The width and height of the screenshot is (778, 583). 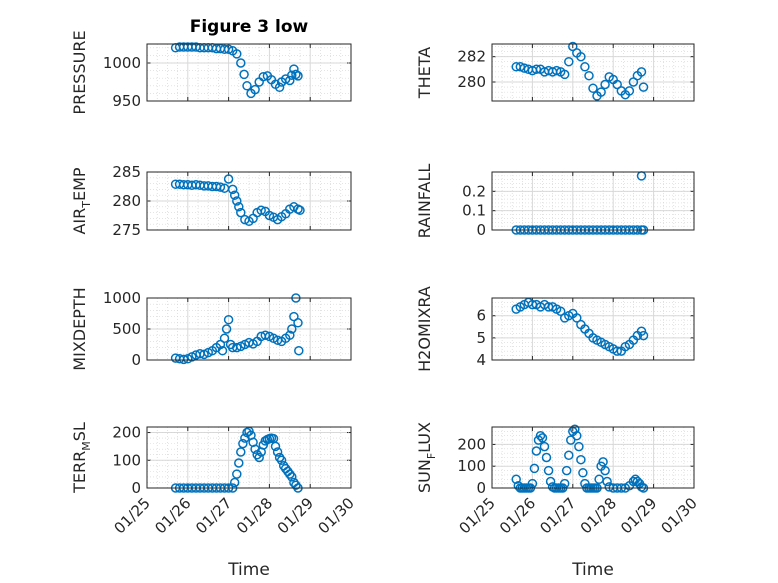 What do you see at coordinates (424, 476) in the screenshot?
I see `y-axis-label-main: SUN` at bounding box center [424, 476].